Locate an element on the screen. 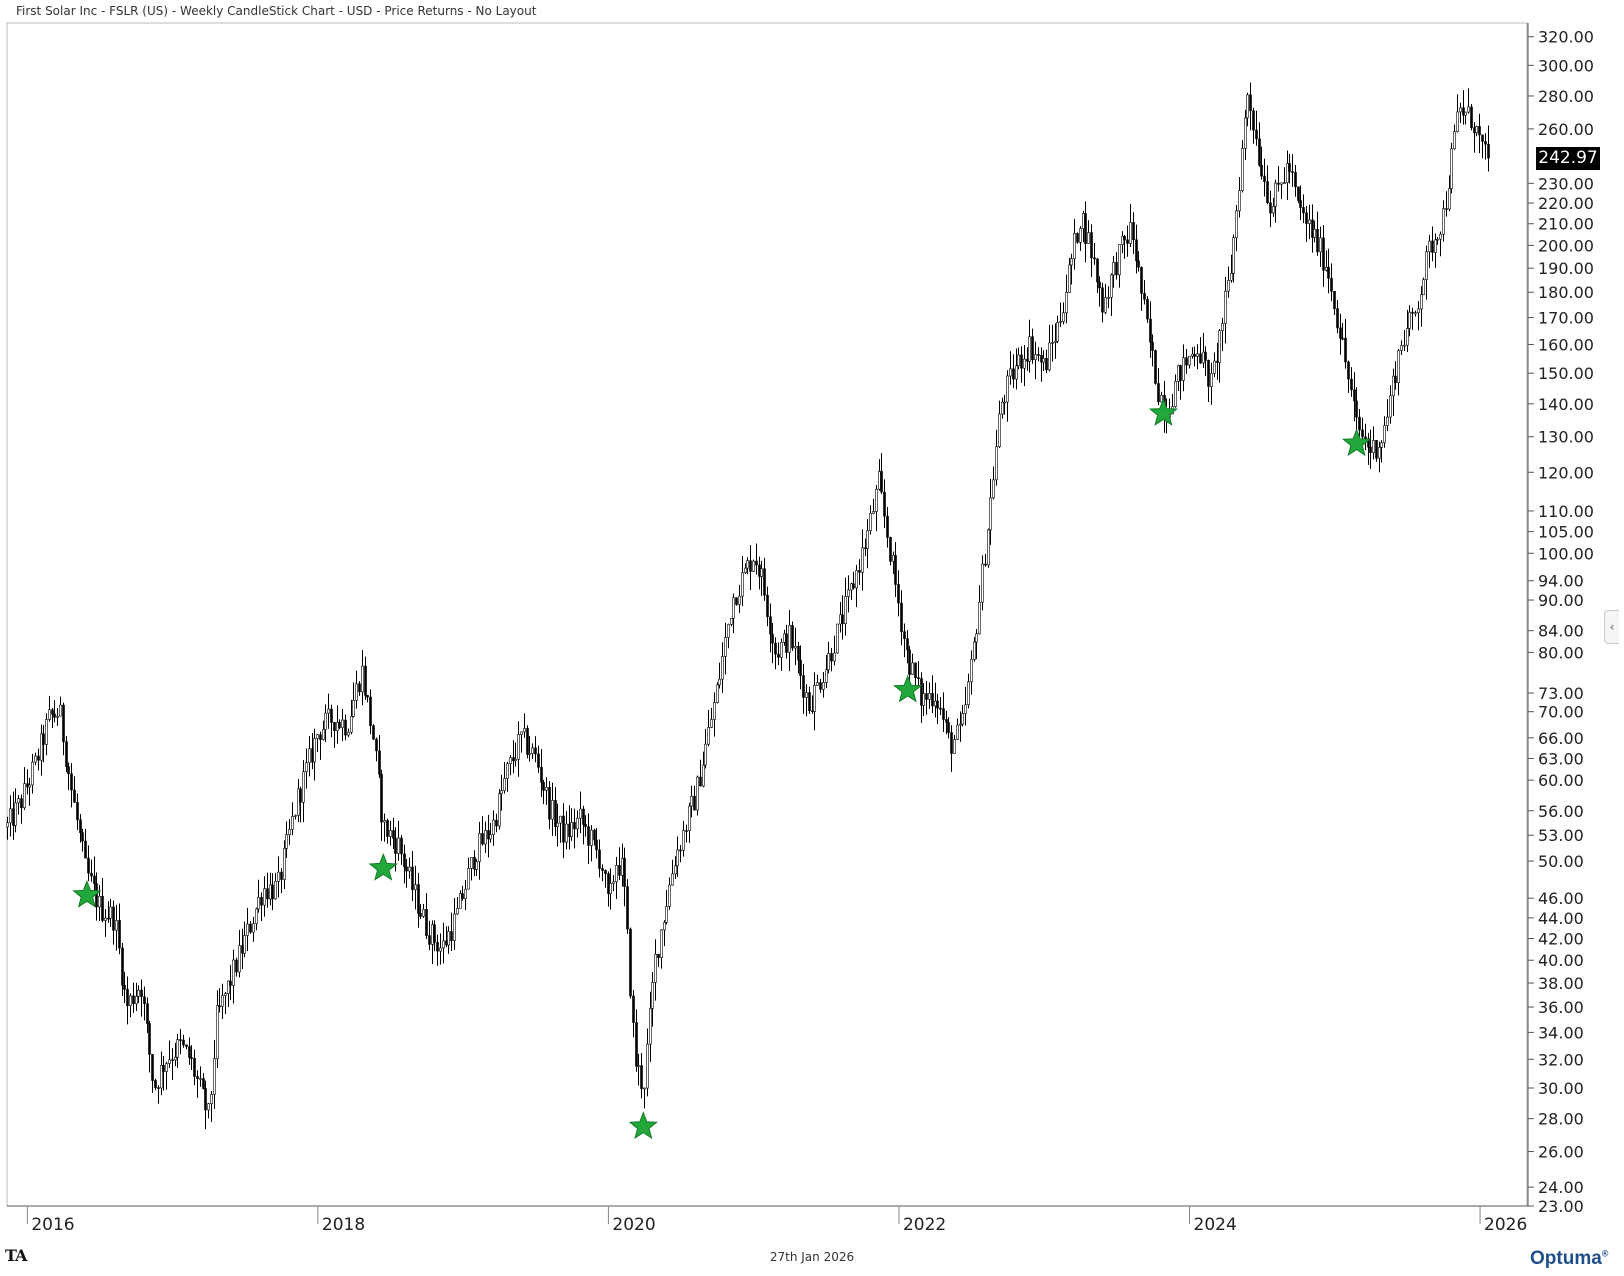 The image size is (1624, 1276). y-tick-label: 63.00 is located at coordinates (1561, 758).